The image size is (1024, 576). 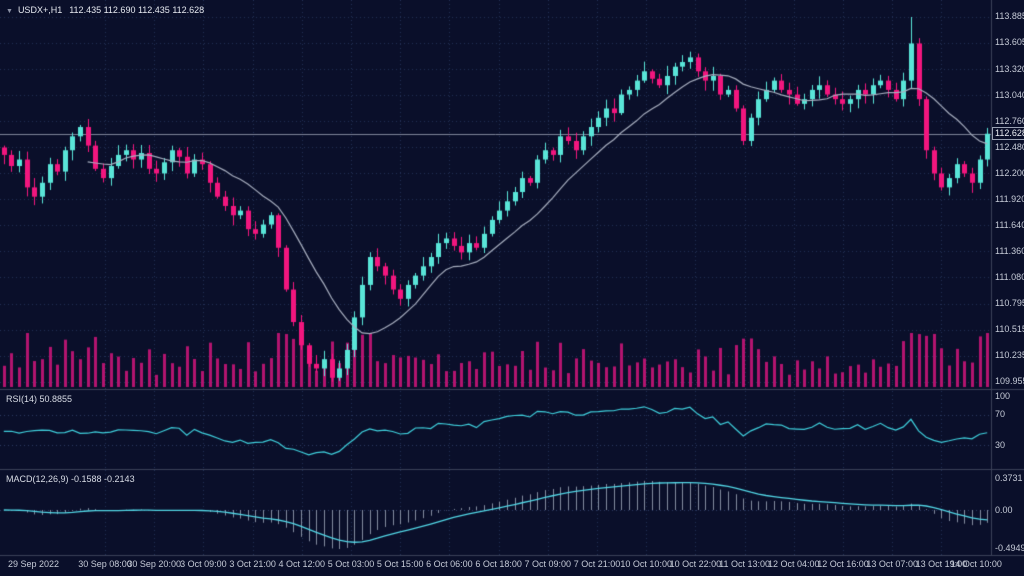 I want to click on time-axis-label: 29 Sep 2022, so click(x=34, y=564).